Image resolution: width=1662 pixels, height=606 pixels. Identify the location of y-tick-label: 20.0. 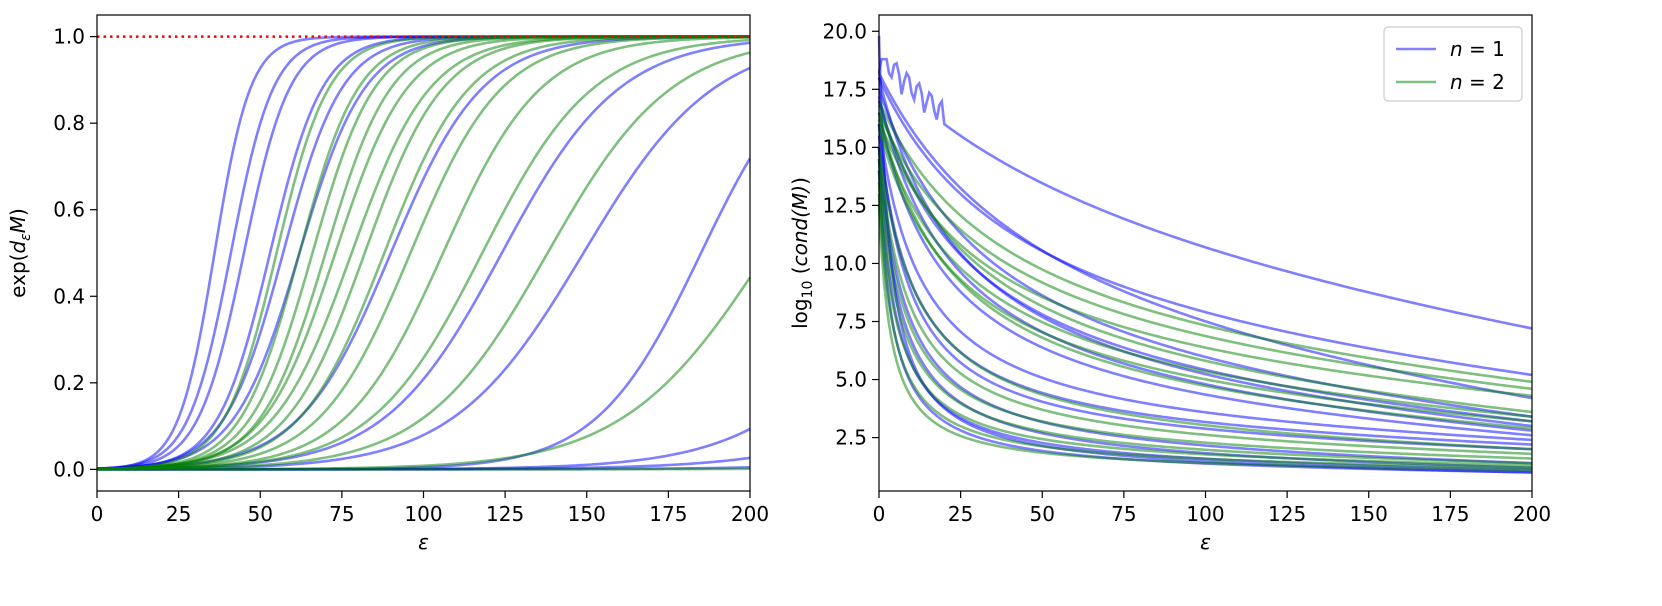
(844, 31).